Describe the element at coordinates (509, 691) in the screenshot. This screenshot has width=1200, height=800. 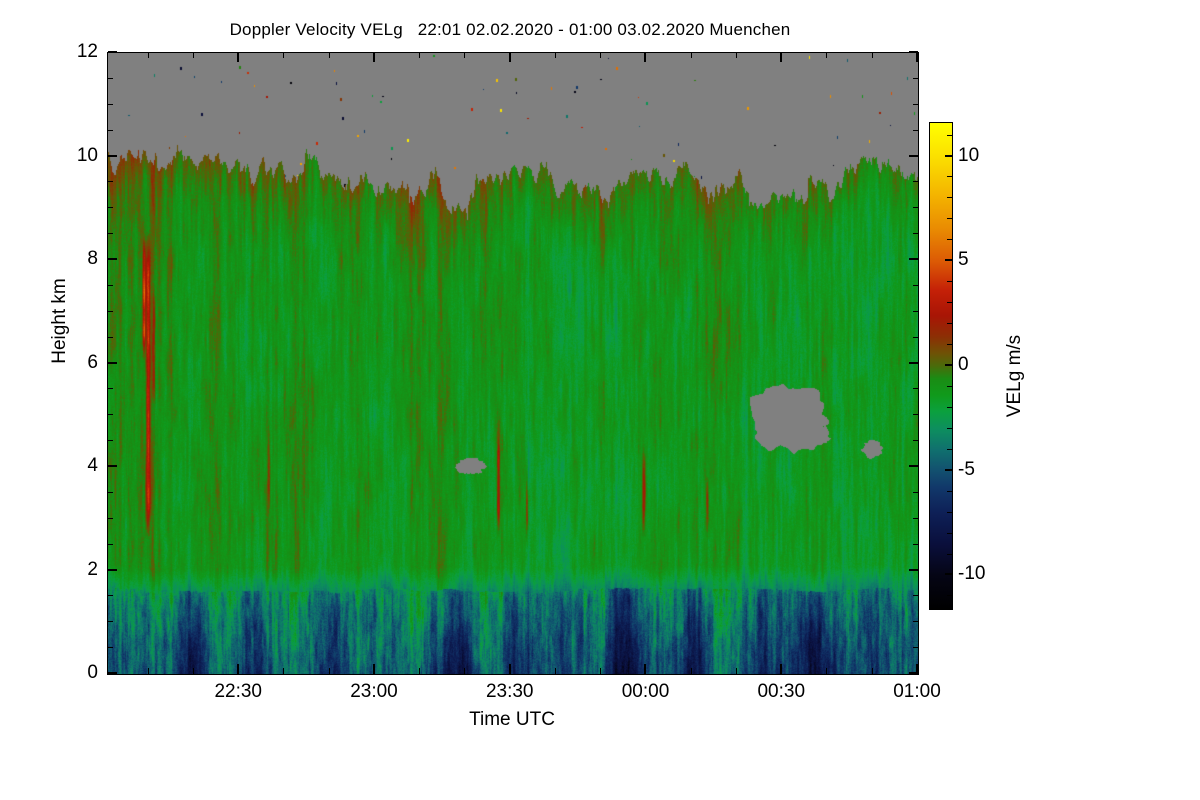
I see `x-tick-label: 23:30` at that location.